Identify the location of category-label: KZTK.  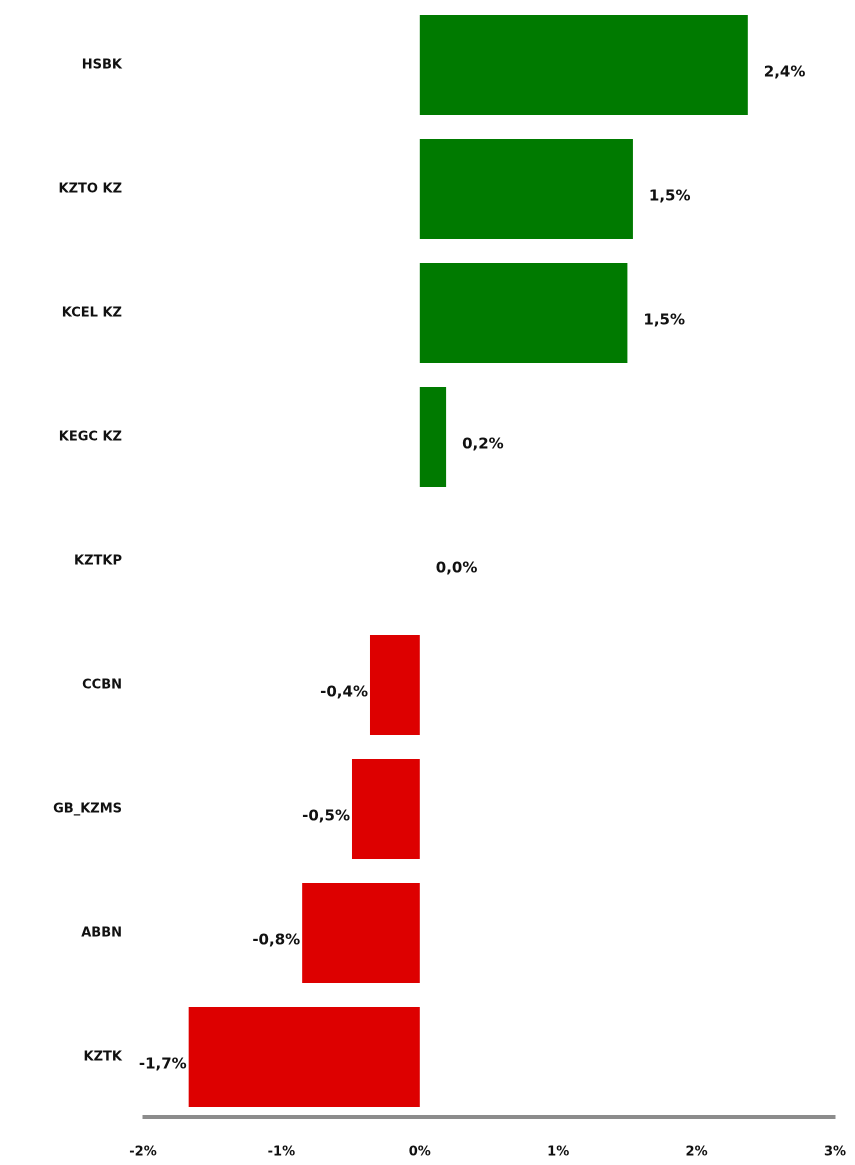
(103, 1057).